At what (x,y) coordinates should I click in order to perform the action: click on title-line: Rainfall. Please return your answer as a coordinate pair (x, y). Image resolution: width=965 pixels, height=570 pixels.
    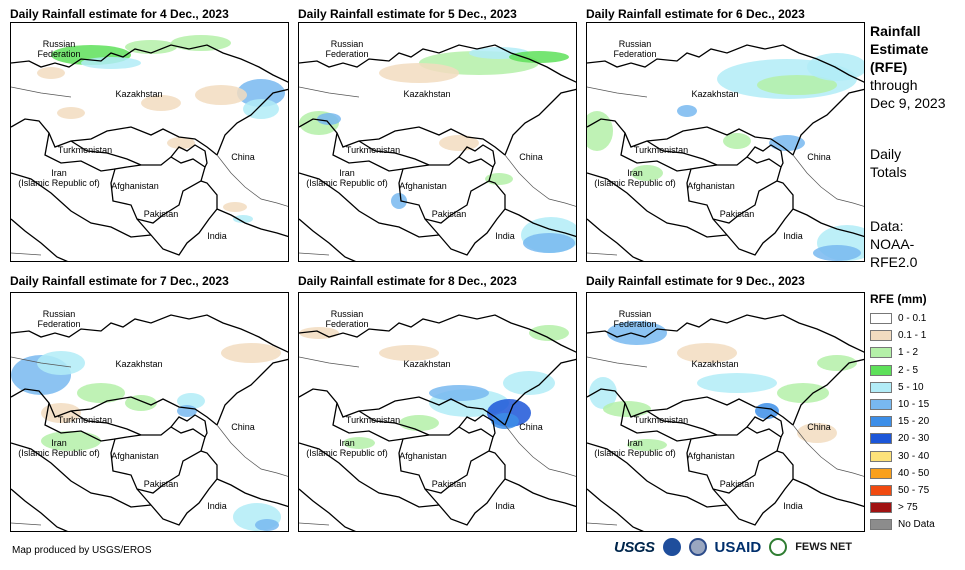
    Looking at the image, I should click on (895, 31).